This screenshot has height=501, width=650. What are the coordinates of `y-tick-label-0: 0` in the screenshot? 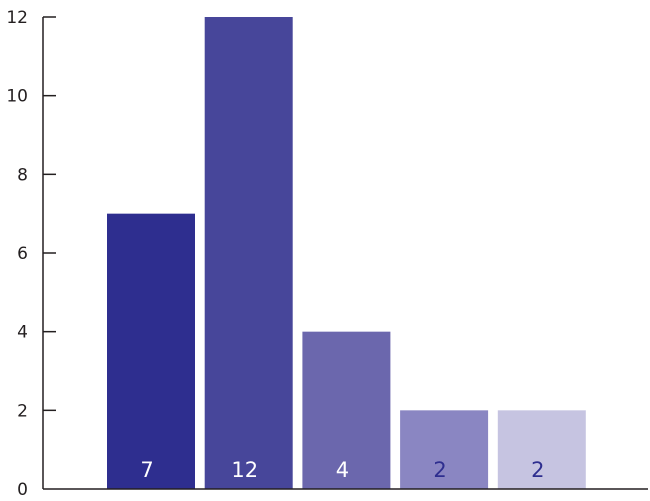 It's located at (22, 490).